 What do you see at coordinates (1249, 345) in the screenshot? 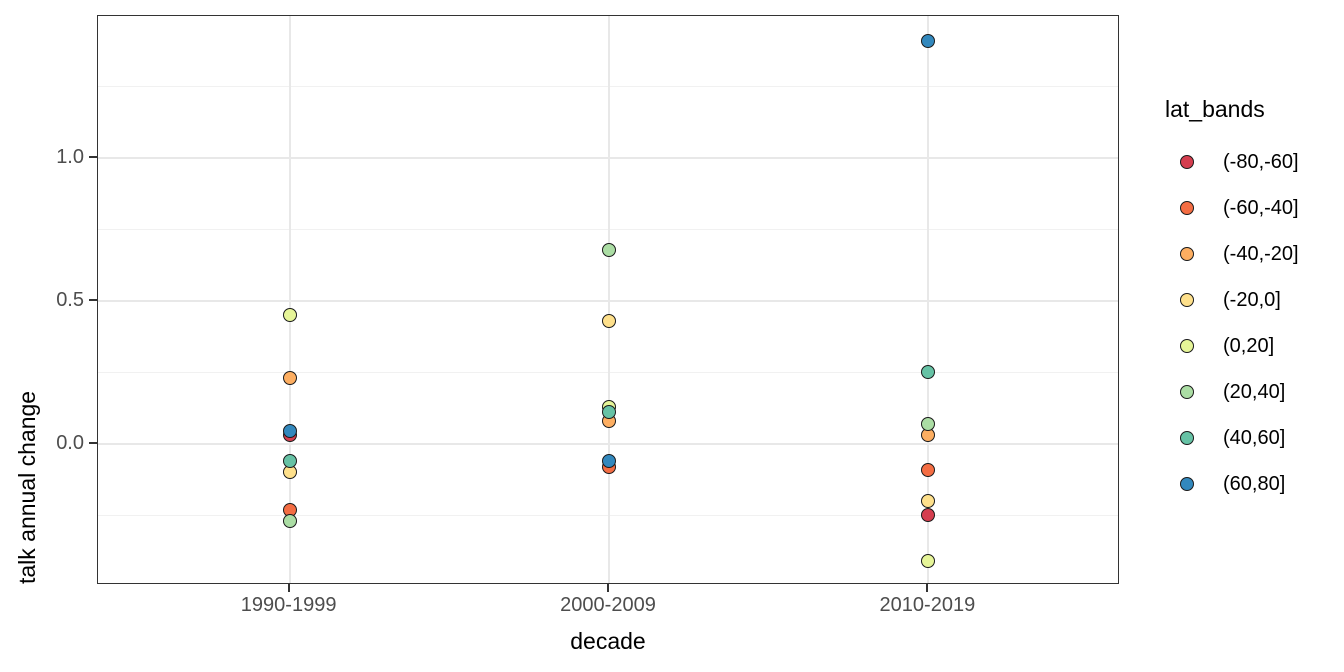
I see `legend-item-label: (0,20]` at bounding box center [1249, 345].